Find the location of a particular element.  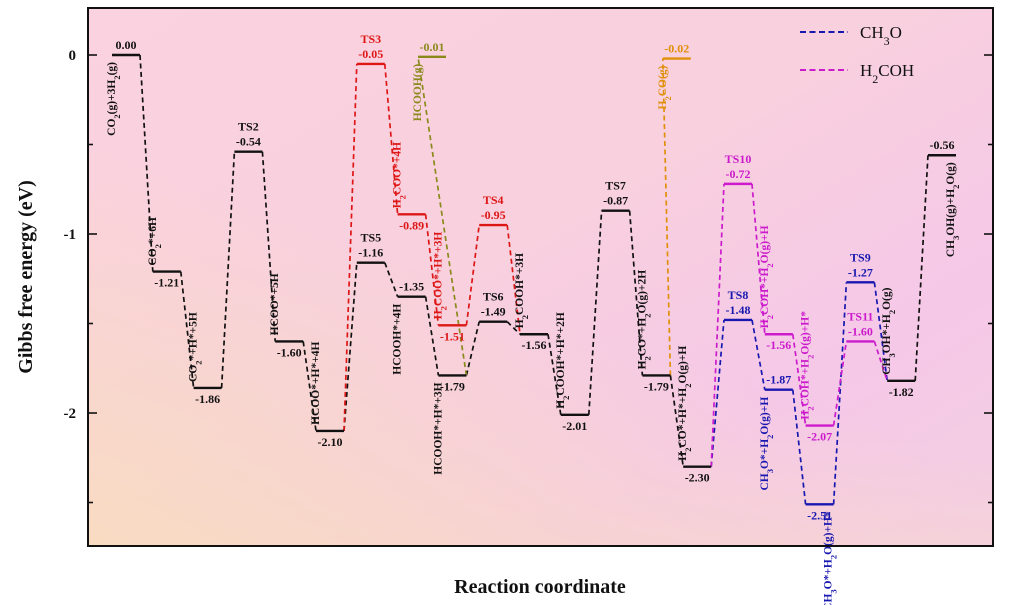

text-part: CO*+H is located at coordinates (642, 337).